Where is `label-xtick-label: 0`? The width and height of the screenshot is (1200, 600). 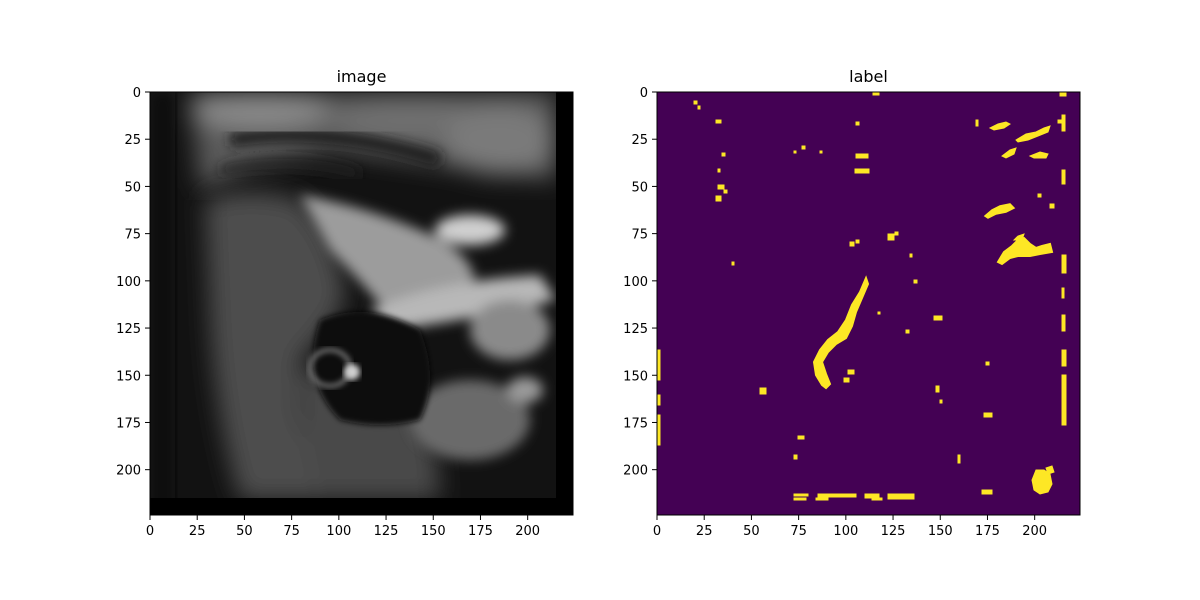
label-xtick-label: 0 is located at coordinates (657, 531).